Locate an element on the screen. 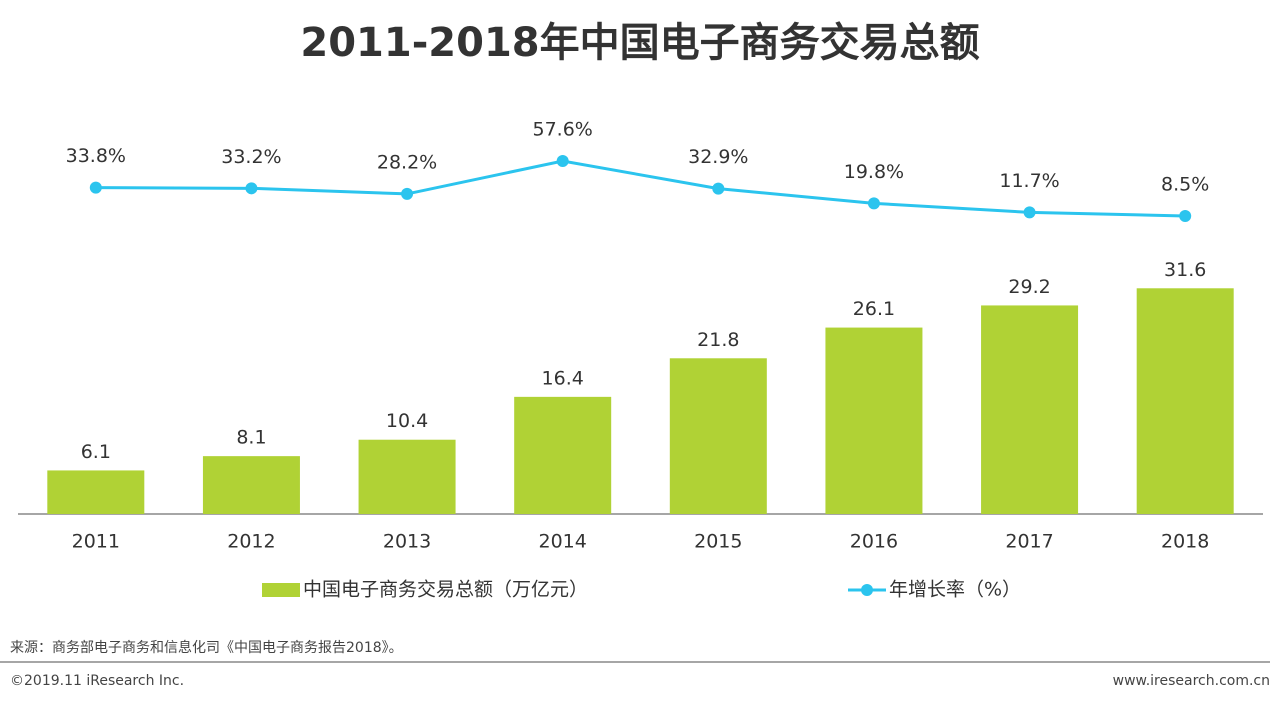 This screenshot has height=705, width=1280. value-label: 33.8% is located at coordinates (96, 156).